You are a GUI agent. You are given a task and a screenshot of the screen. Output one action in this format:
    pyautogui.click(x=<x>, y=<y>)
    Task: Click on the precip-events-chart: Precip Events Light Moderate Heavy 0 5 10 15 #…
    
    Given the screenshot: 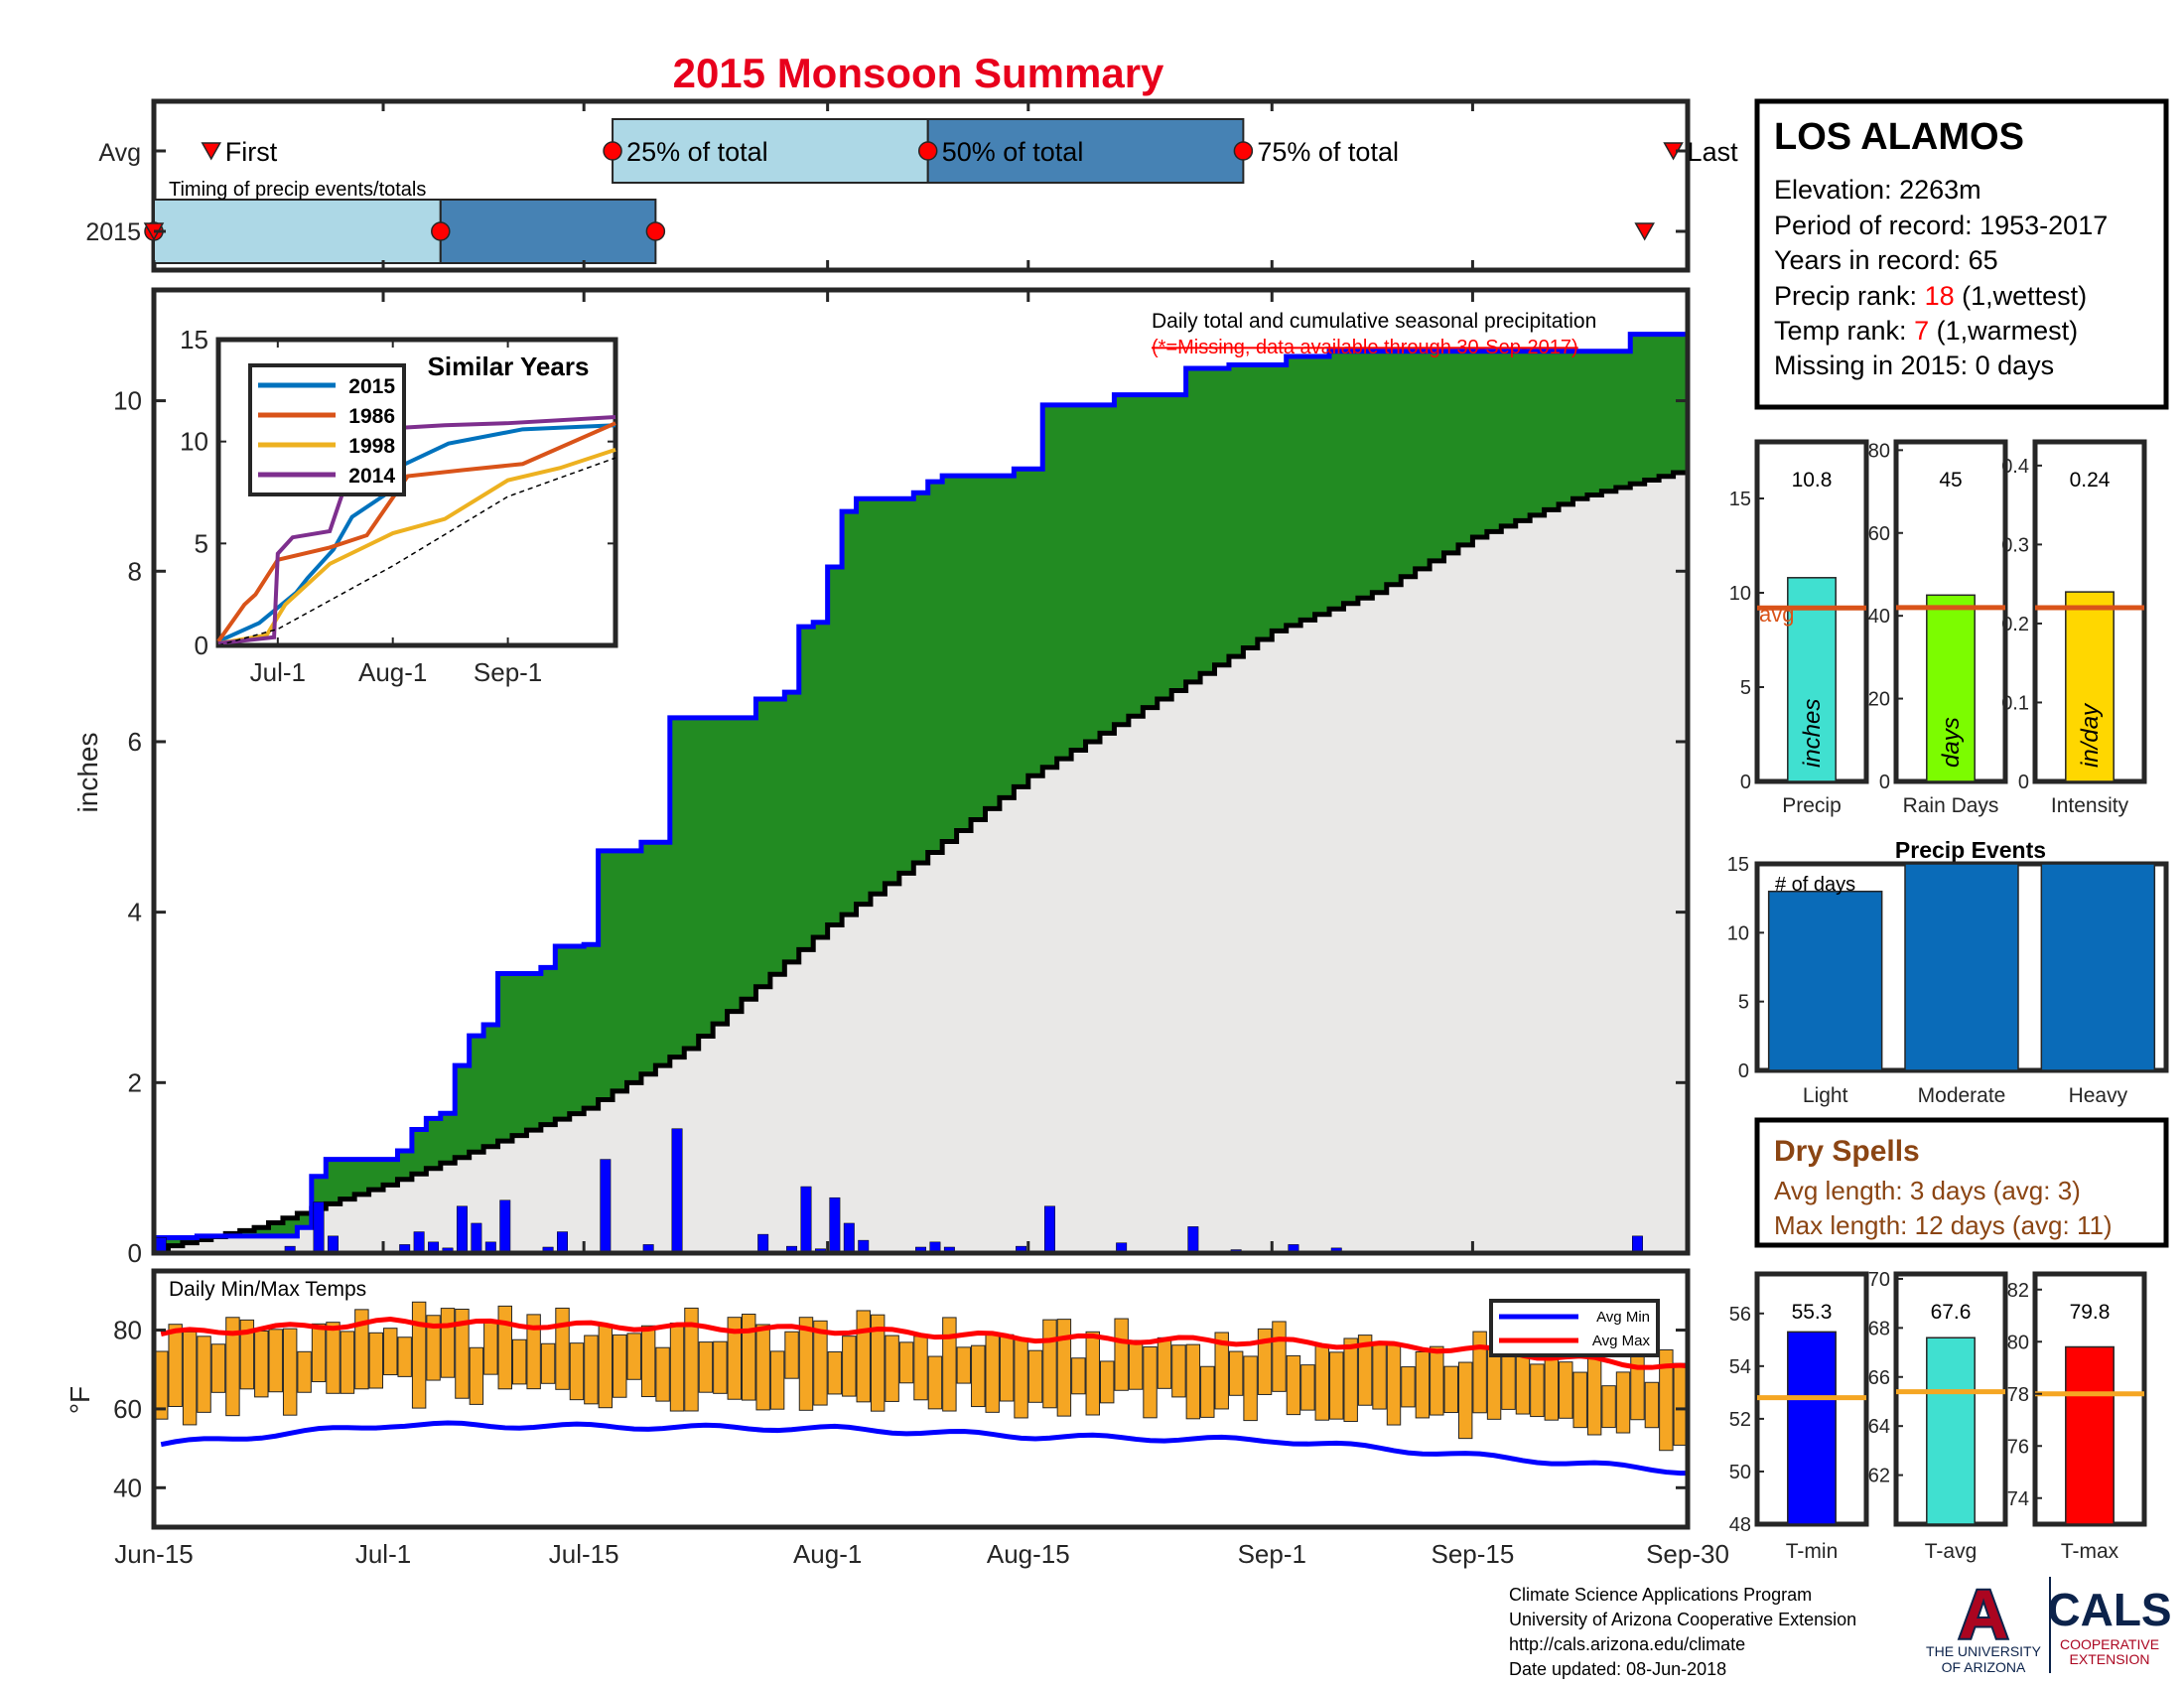 What is the action you would take?
    pyautogui.click(x=1948, y=972)
    